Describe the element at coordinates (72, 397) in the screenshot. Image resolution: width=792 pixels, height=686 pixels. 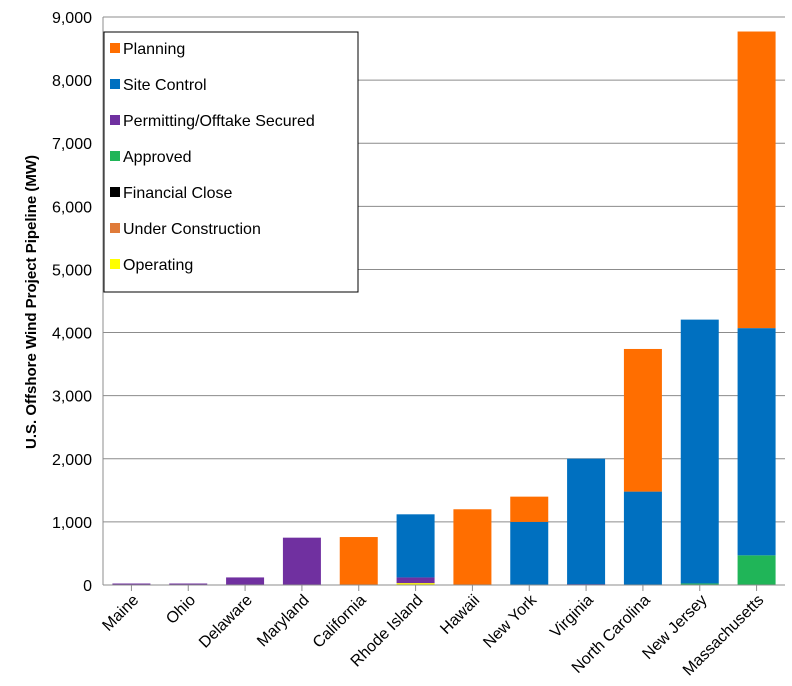
I see `y-tick-label: 3,000` at that location.